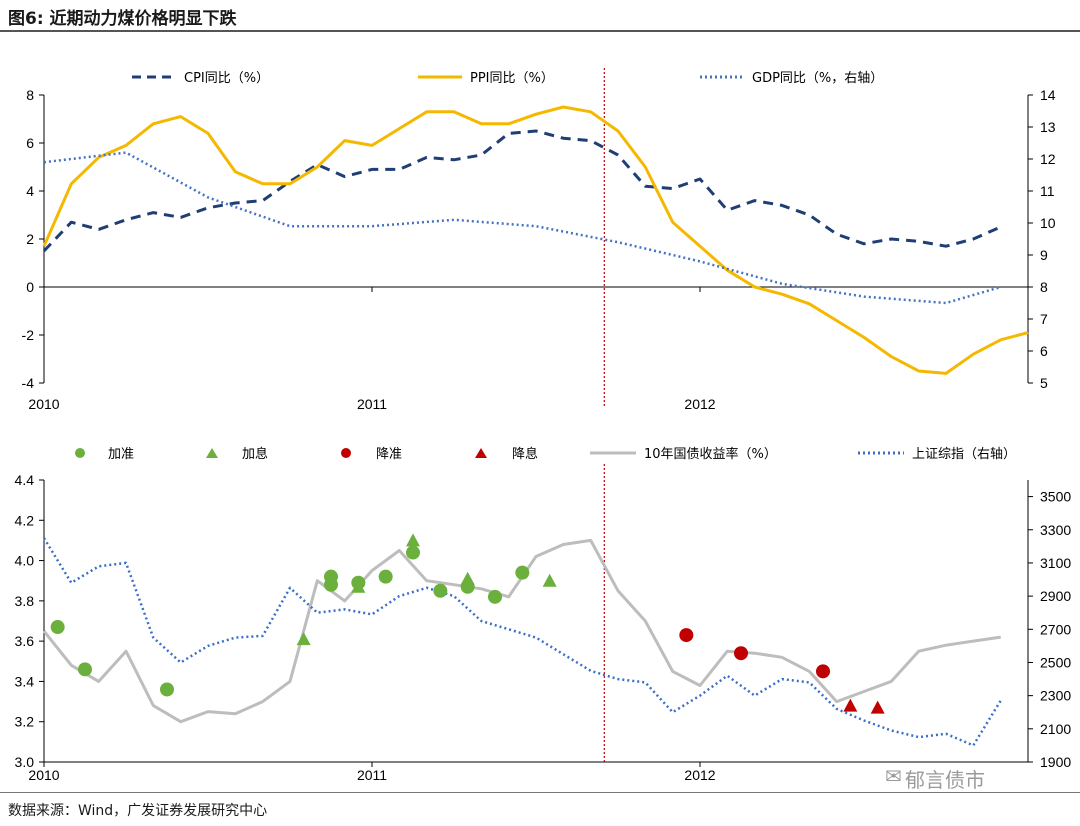  Describe the element at coordinates (1048, 127) in the screenshot. I see `y-tick-label-right: 13` at that location.